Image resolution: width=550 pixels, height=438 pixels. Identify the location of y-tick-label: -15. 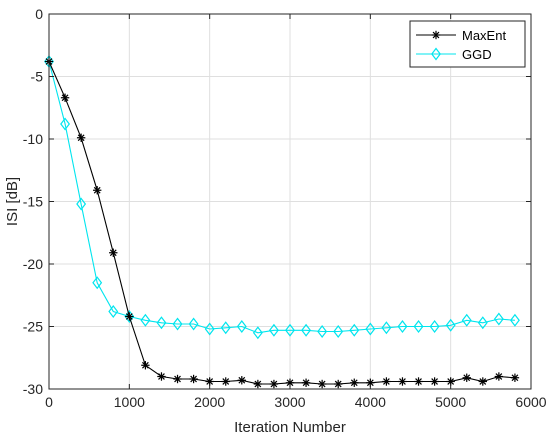
(33, 202).